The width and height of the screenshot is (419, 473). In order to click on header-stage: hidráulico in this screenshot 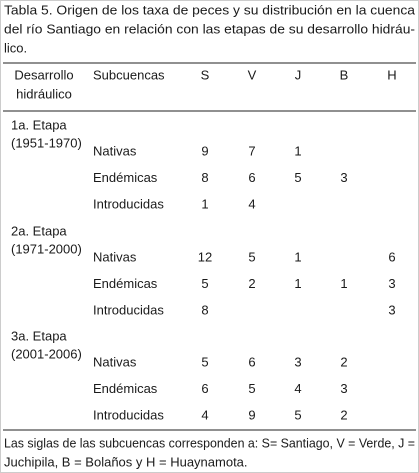, I will do `click(44, 93)`.